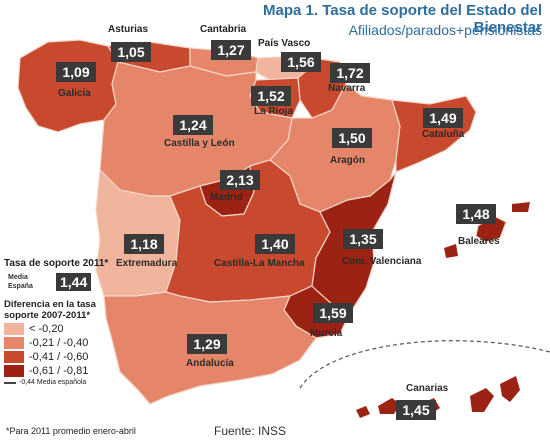 The width and height of the screenshot is (550, 442). What do you see at coordinates (199, 143) in the screenshot?
I see `region-name-cyl: Castilla y León` at bounding box center [199, 143].